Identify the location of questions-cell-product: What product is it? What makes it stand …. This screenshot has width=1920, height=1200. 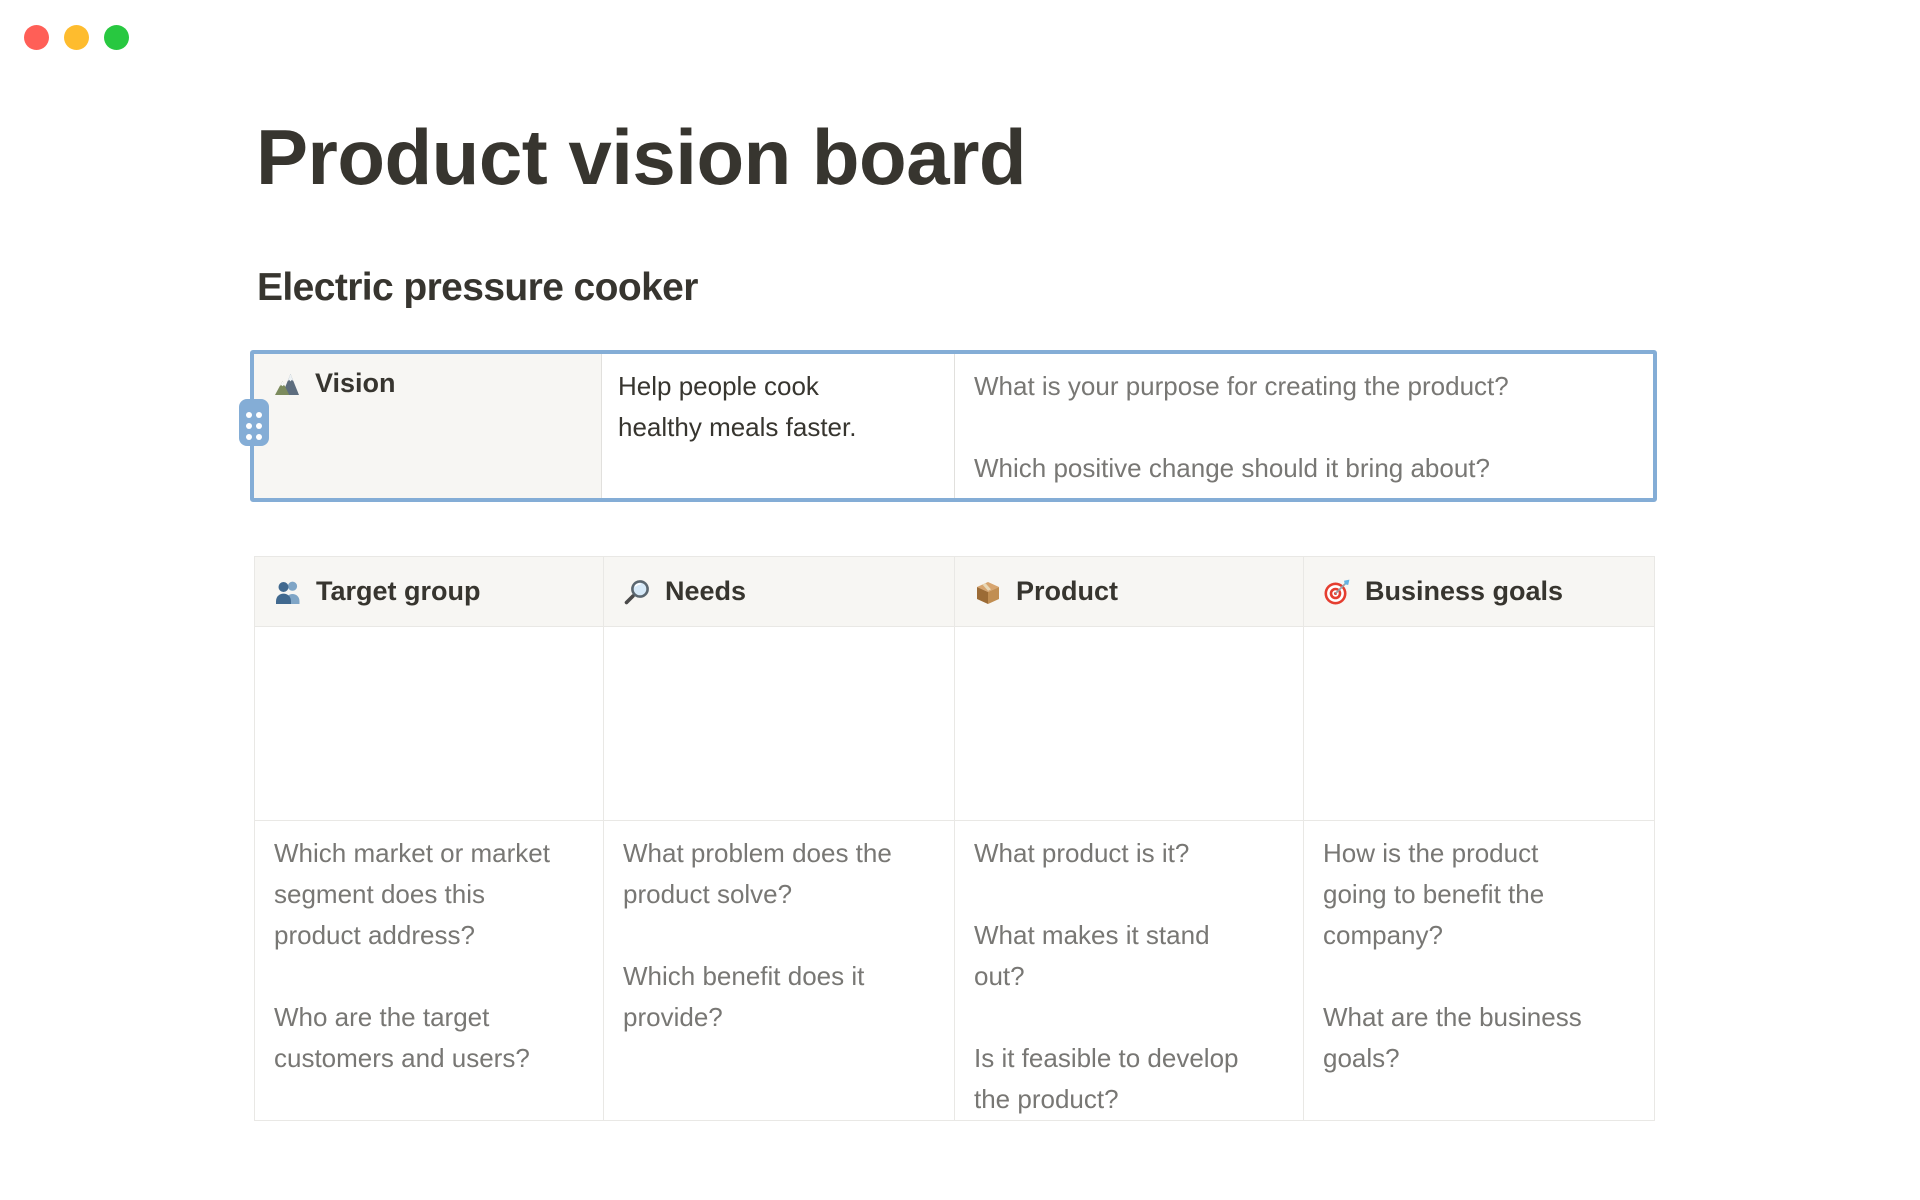
(1129, 971).